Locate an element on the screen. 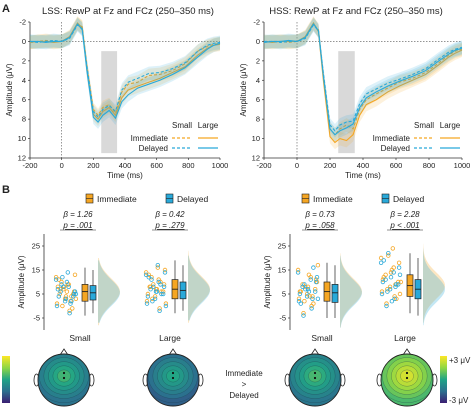 This screenshot has width=474, height=412. y-tick-label: 15 is located at coordinates (282, 270).